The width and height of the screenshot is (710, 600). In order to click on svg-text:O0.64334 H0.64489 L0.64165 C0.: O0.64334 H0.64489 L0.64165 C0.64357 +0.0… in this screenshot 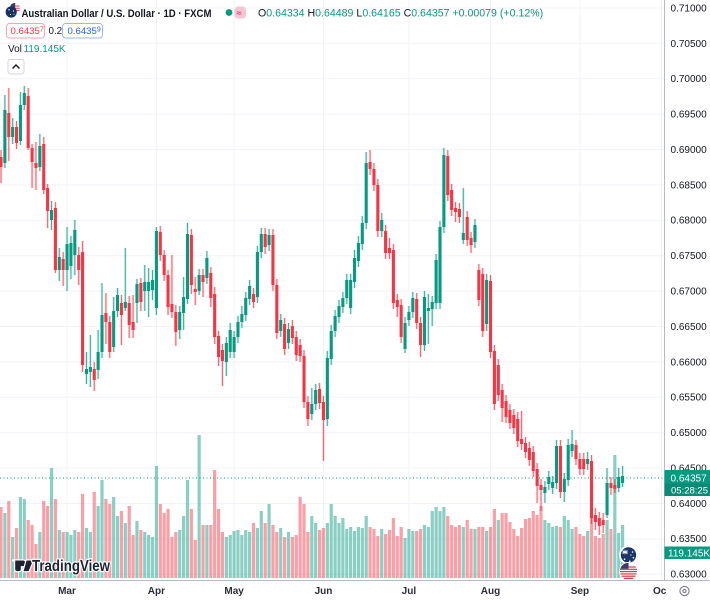, I will do `click(400, 14)`.